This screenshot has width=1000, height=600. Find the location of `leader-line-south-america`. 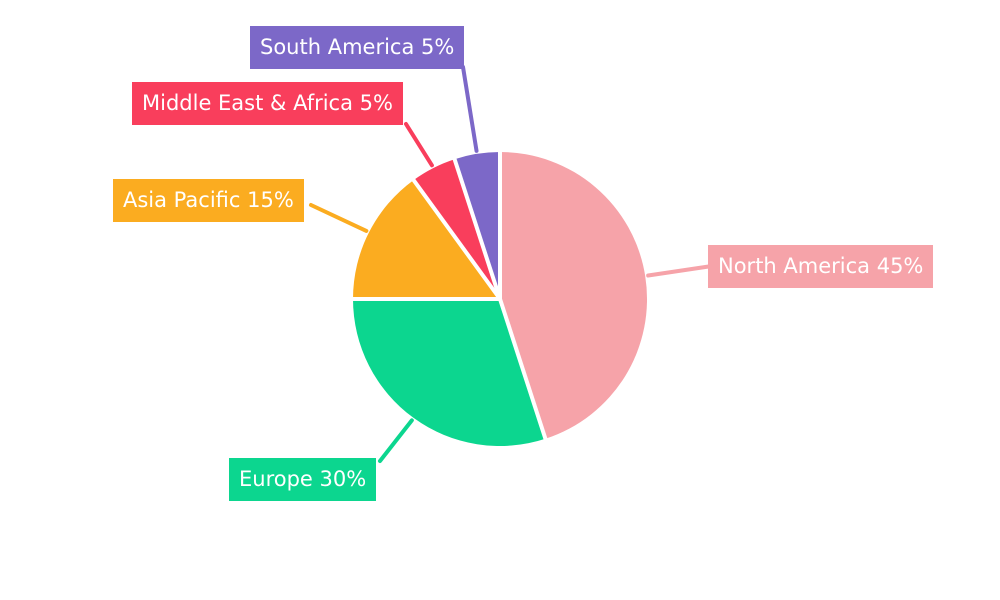

leader-line-south-america is located at coordinates (470, 109).